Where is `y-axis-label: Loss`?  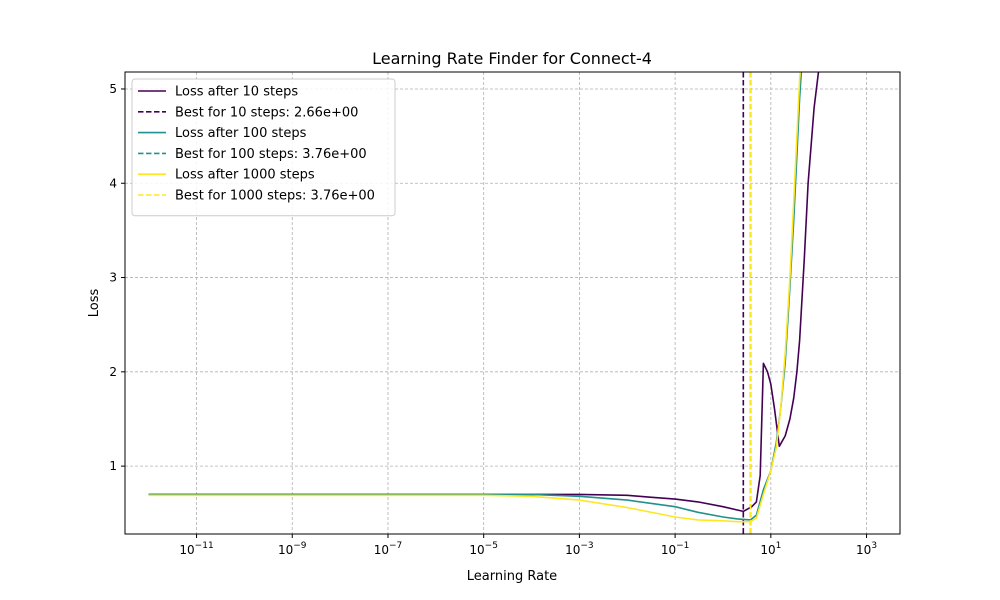
y-axis-label: Loss is located at coordinates (94, 303).